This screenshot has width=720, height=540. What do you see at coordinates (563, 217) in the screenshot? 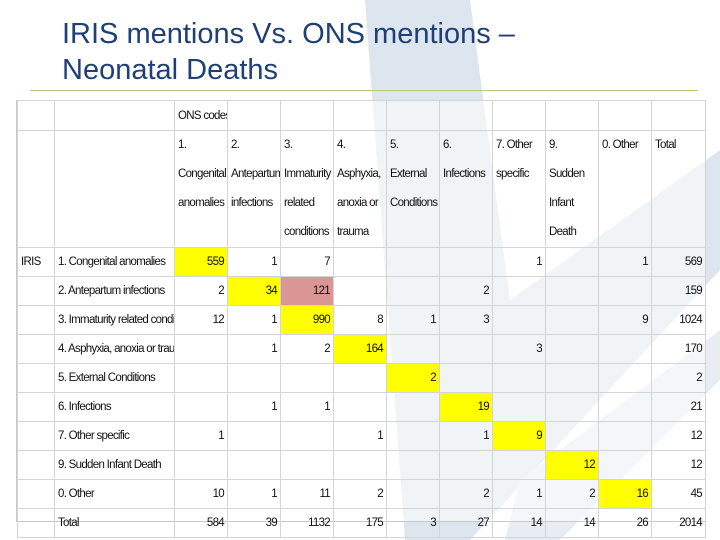
I see `column-header-line: Infant Death` at bounding box center [563, 217].